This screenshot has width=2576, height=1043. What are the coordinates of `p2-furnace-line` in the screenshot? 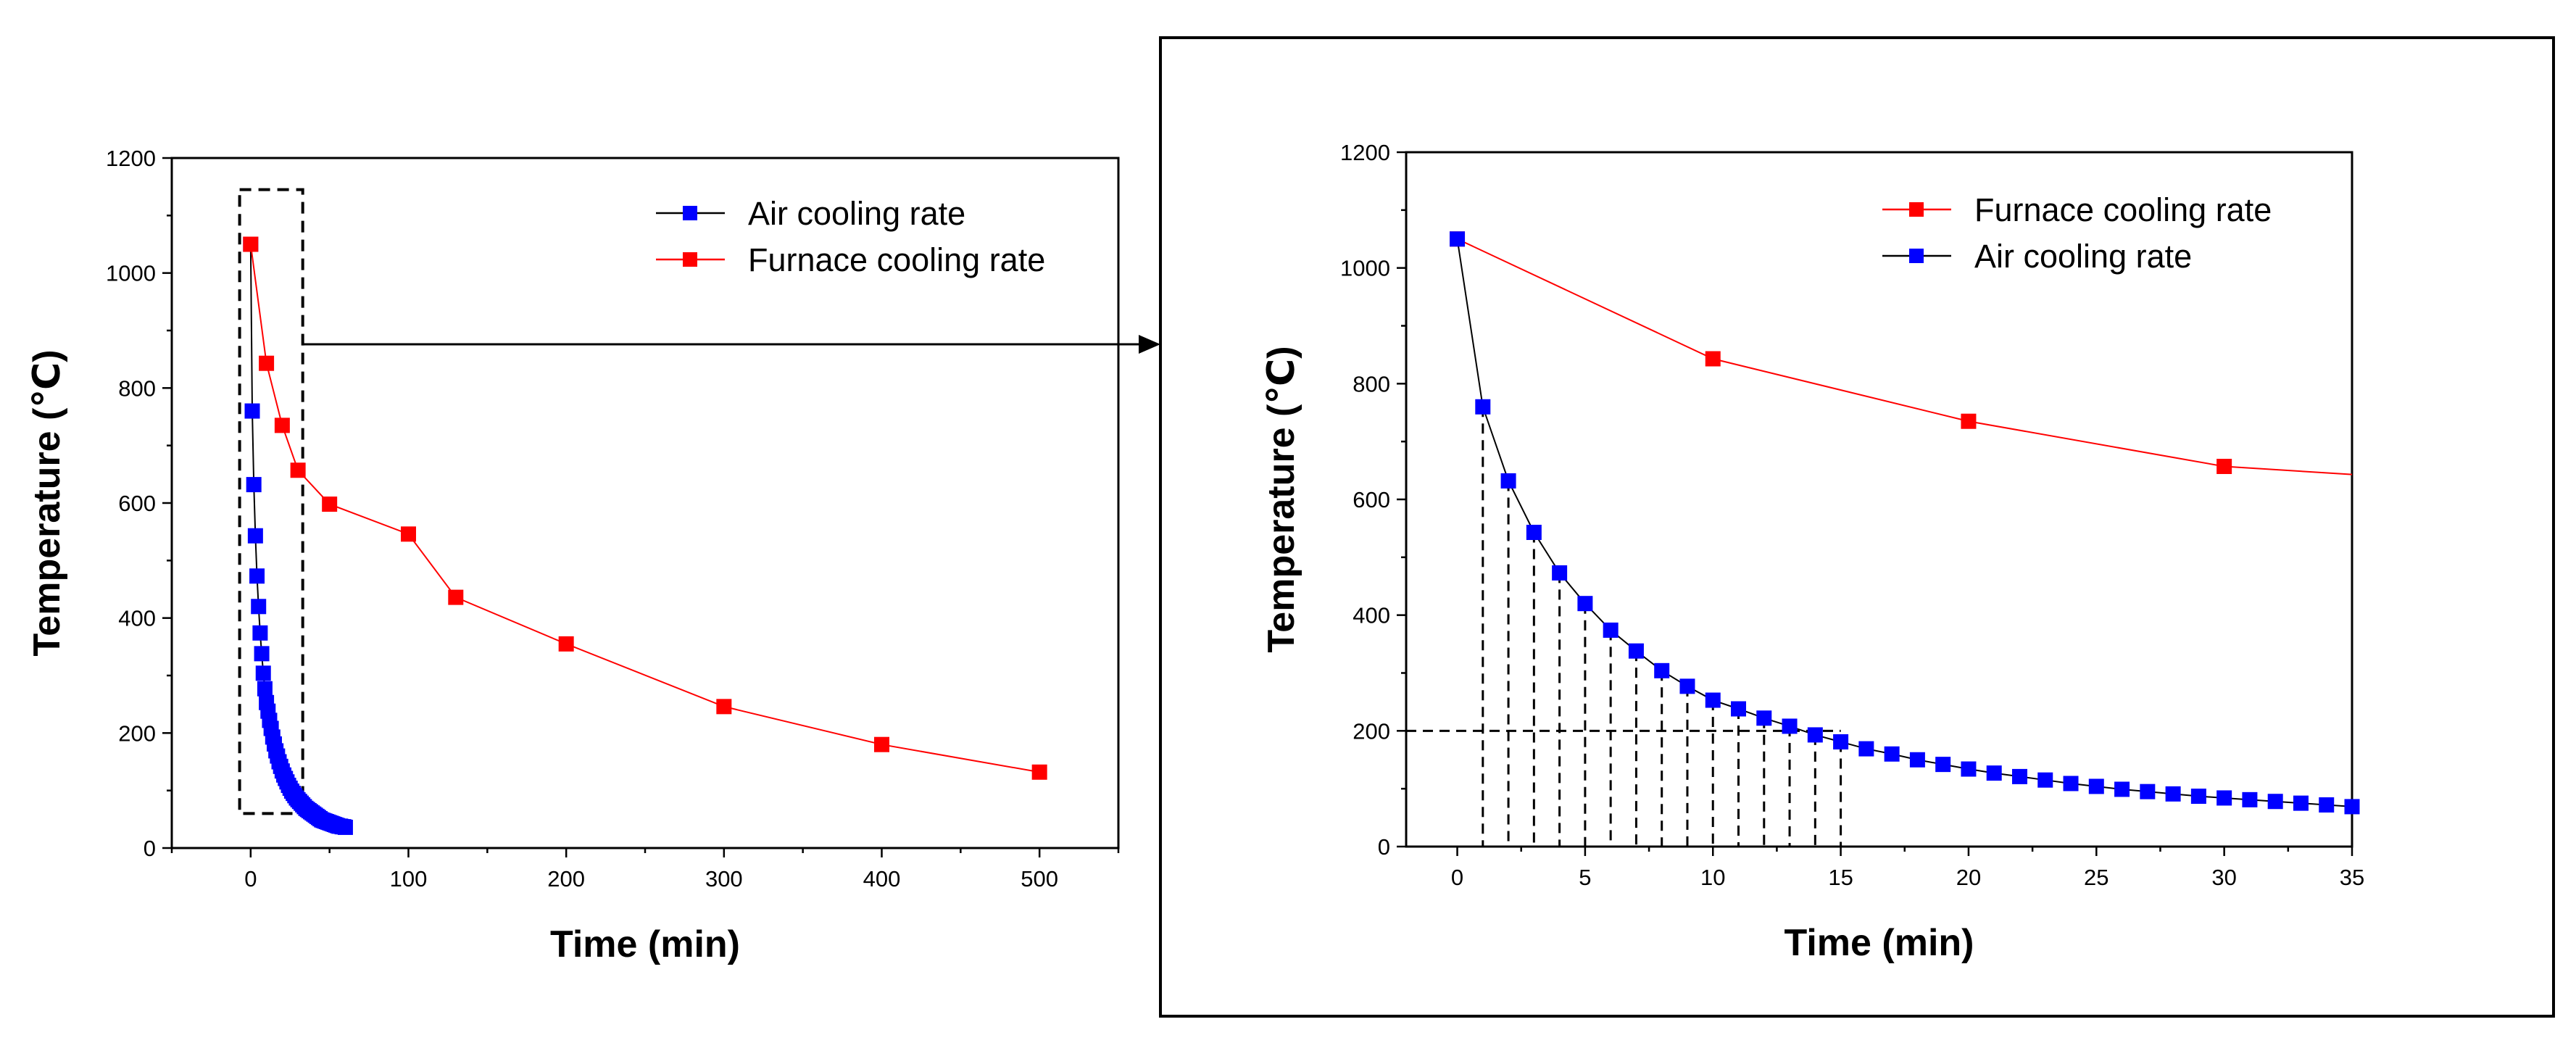 It's located at (1905, 356).